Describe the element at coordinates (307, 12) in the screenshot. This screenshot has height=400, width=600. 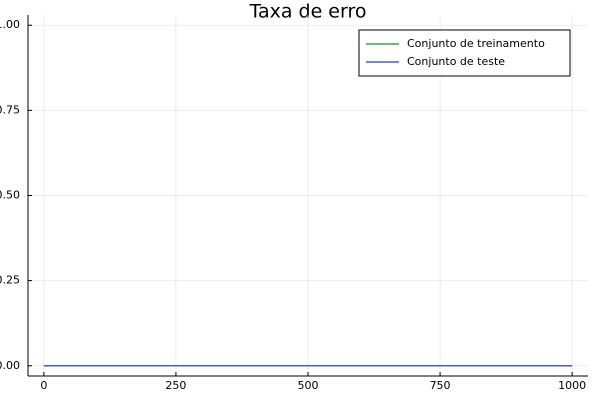
I see `chart-title: Taxa de erro` at that location.